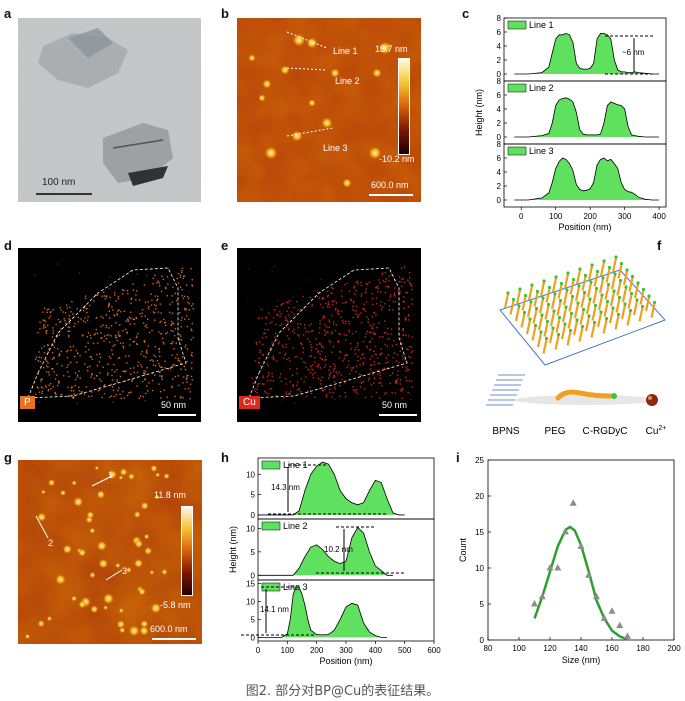  I want to click on y-tick-label: 5, so click(482, 604).